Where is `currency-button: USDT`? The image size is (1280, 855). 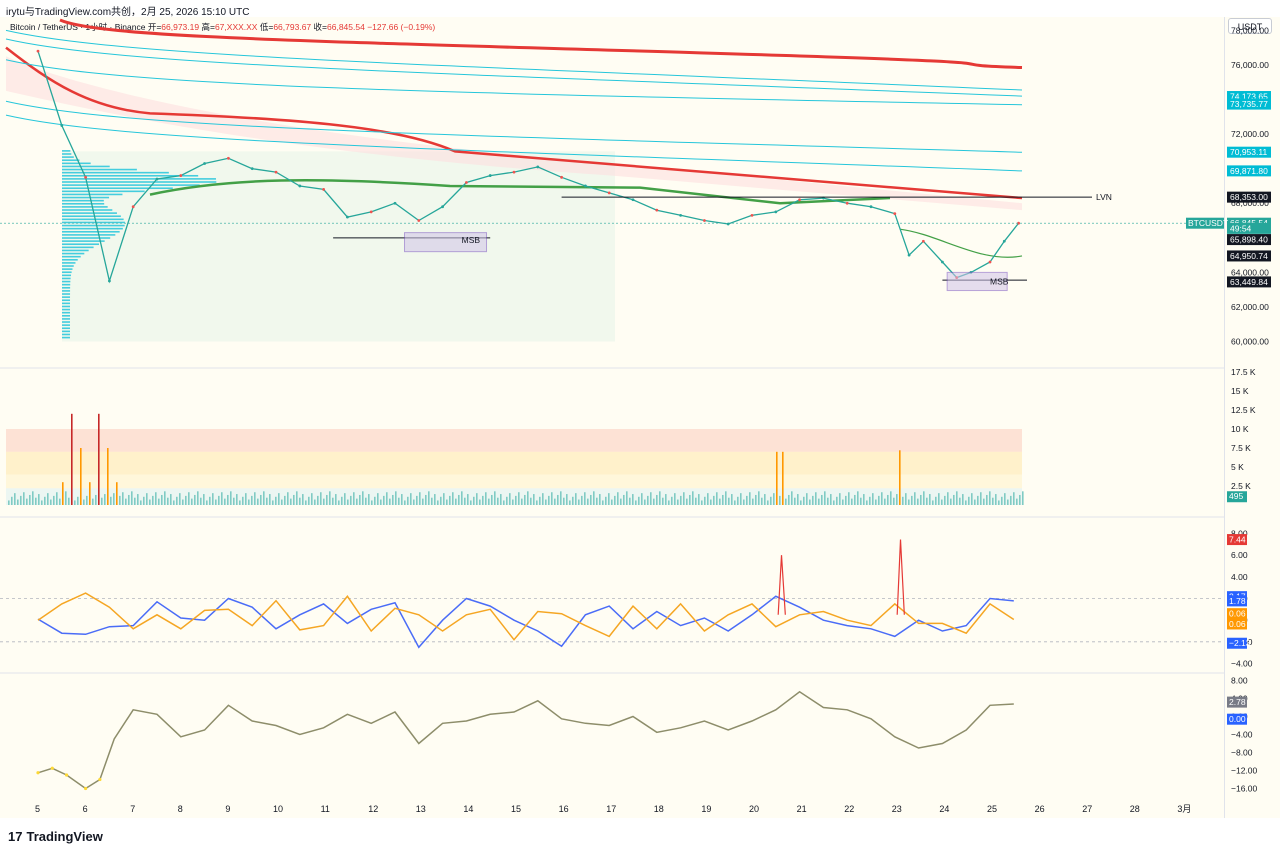 currency-button: USDT is located at coordinates (1250, 26).